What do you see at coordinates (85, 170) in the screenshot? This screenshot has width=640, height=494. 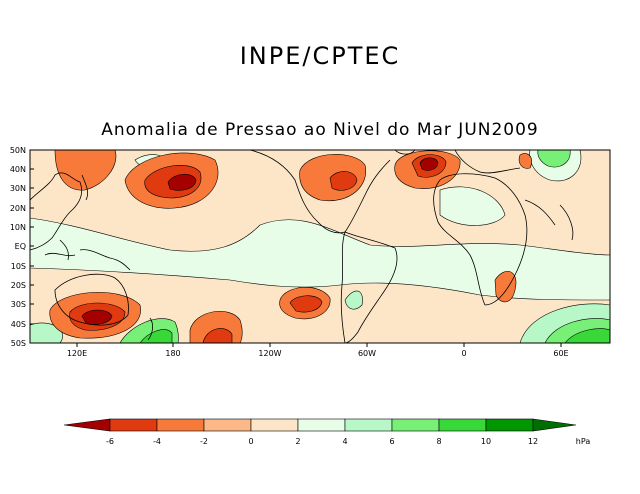 I see `negative-anomaly-siberia` at bounding box center [85, 170].